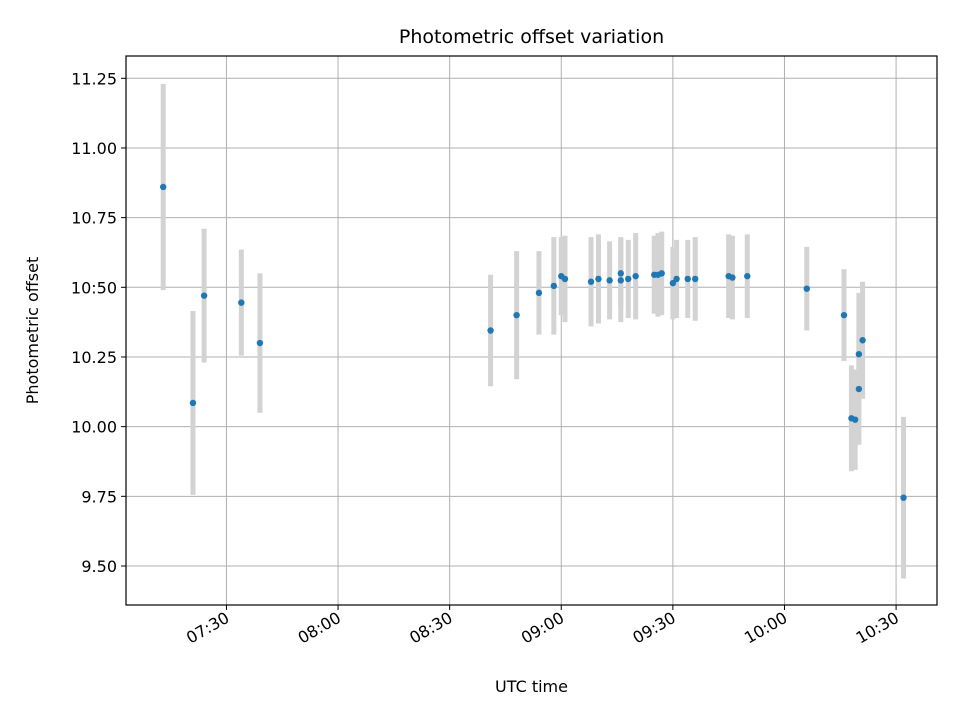 This screenshot has width=960, height=720. What do you see at coordinates (32, 331) in the screenshot?
I see `y-axis-title: Photometric offset` at bounding box center [32, 331].